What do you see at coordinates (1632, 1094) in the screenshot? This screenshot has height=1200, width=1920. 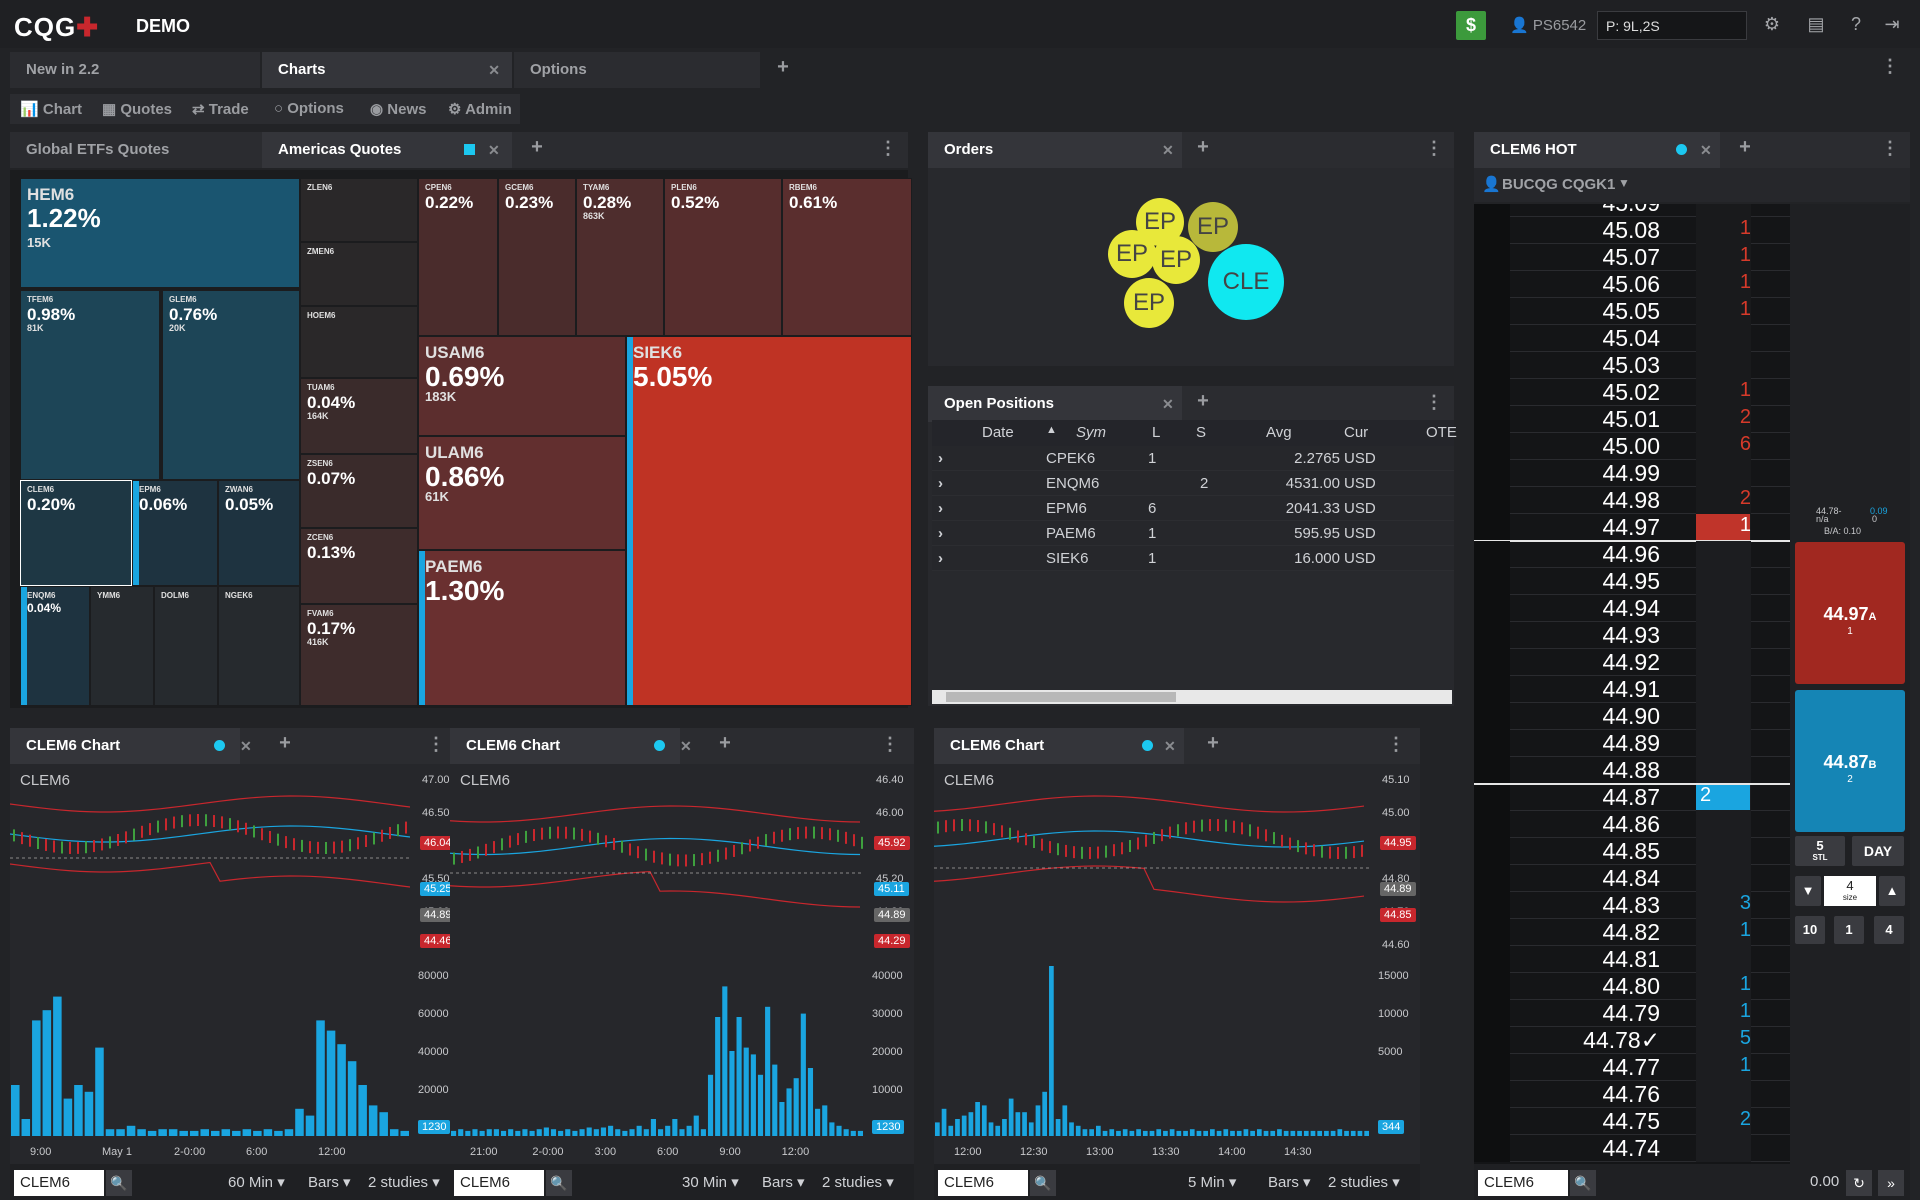 I see `dom-price-row: 44.76` at bounding box center [1632, 1094].